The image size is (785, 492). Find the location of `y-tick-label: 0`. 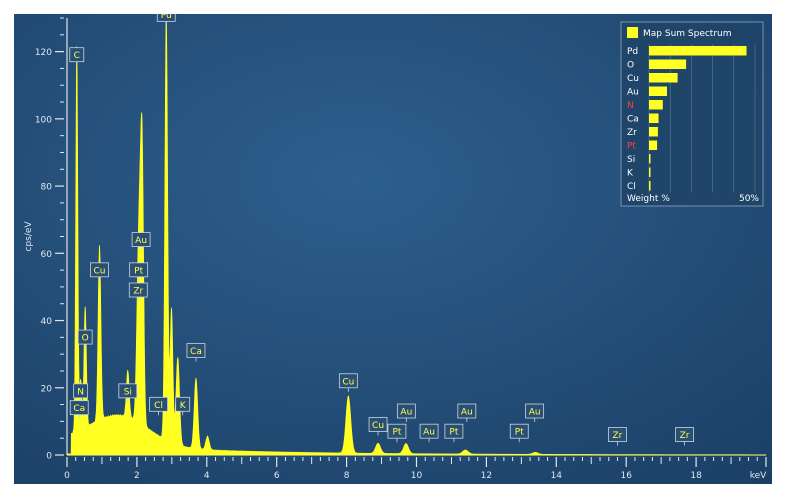

y-tick-label: 0 is located at coordinates (49, 457).